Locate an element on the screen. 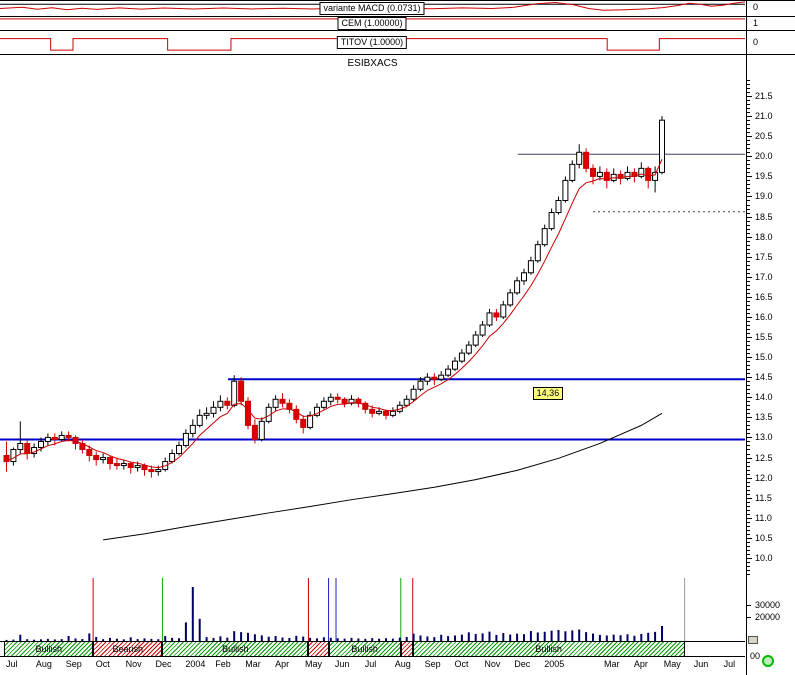  clipped-axis-label: 00 is located at coordinates (755, 656).